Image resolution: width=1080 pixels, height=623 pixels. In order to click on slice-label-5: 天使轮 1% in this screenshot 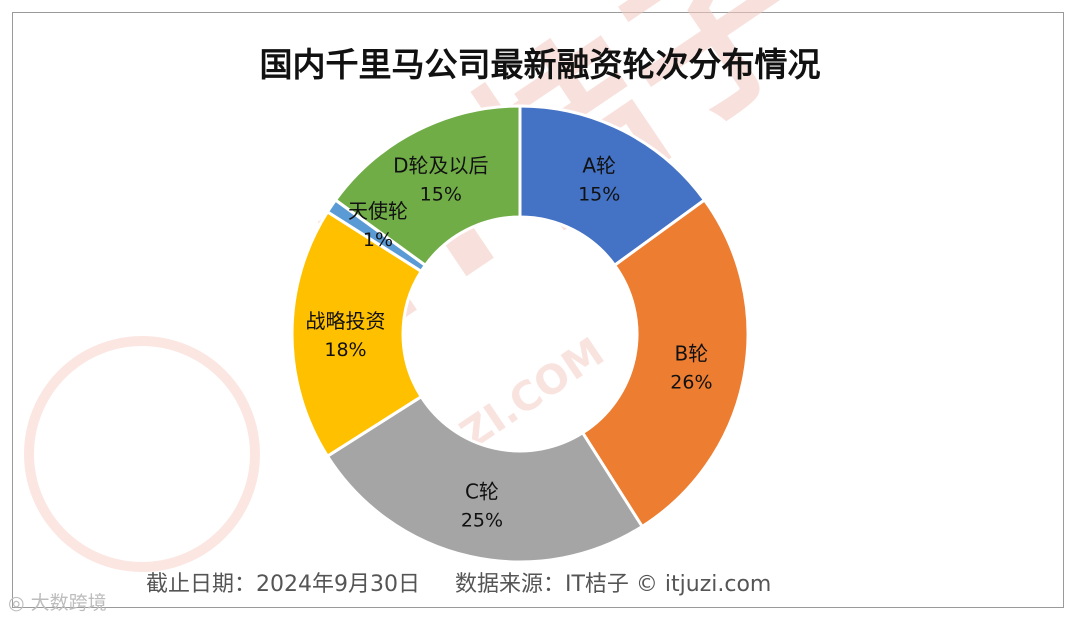, I will do `click(378, 225)`.